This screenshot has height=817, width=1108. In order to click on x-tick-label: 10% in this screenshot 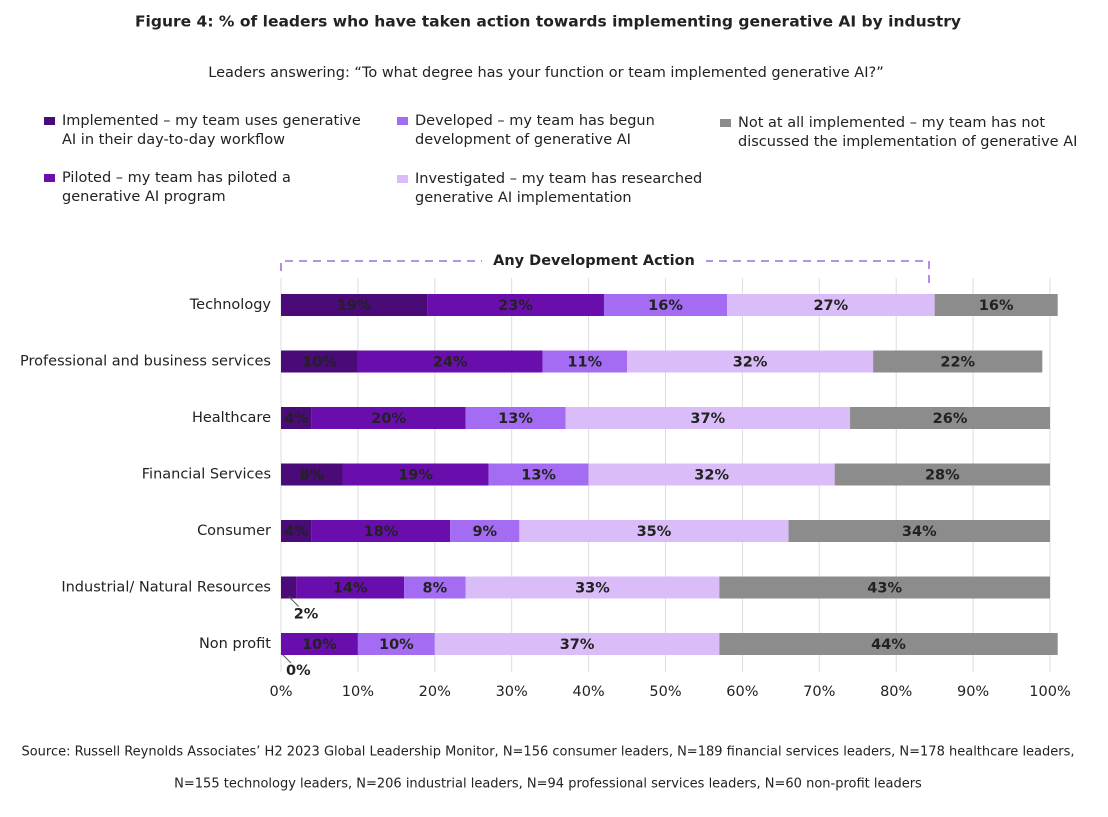, I will do `click(358, 692)`.